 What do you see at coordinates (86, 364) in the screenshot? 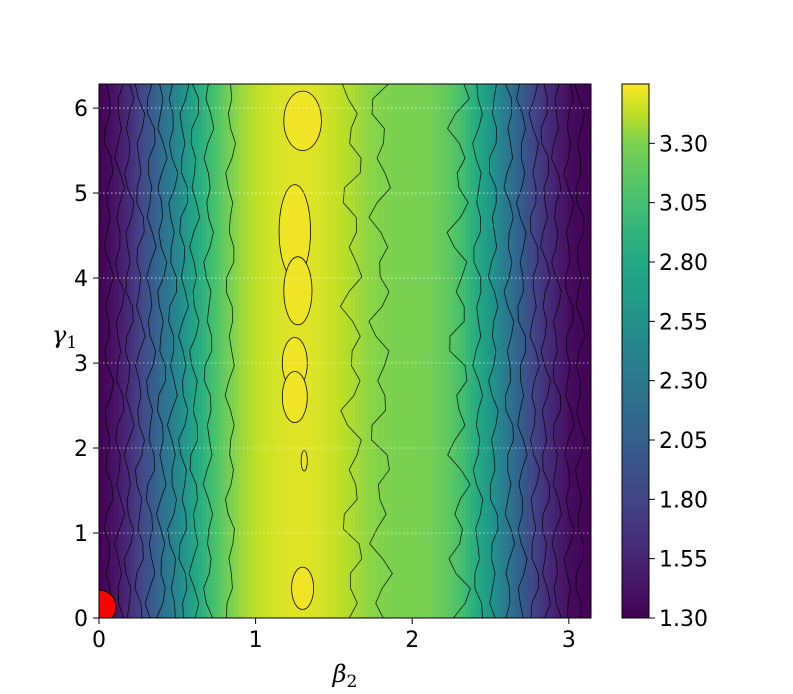
I see `y-axis-ticks: 0 1 2 3 4 5 6` at bounding box center [86, 364].